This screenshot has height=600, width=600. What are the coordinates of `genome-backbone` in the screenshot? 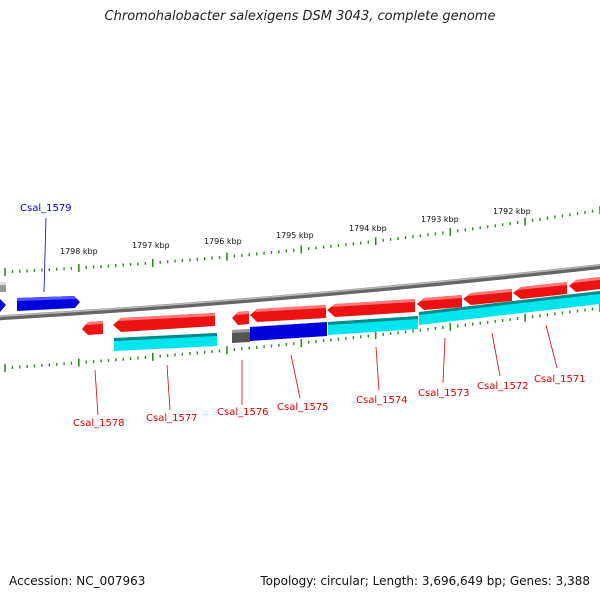 It's located at (300, 292).